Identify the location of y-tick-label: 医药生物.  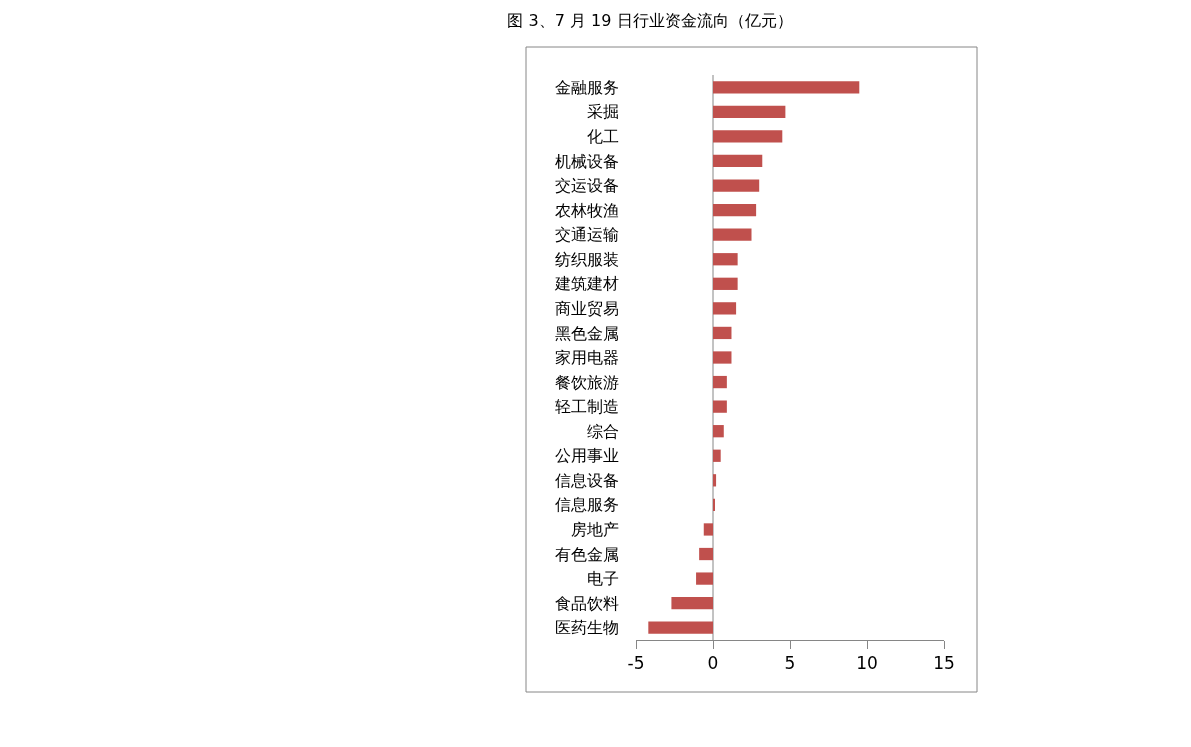
(587, 628).